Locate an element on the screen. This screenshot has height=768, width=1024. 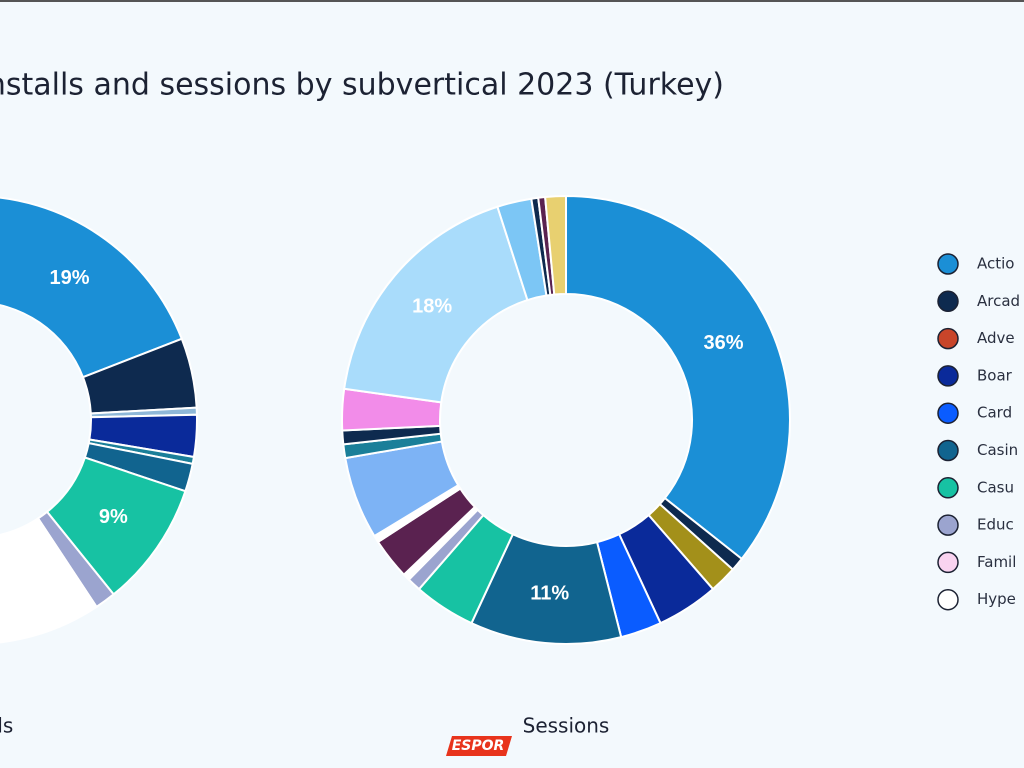
legend-label: Famil is located at coordinates (996, 562).